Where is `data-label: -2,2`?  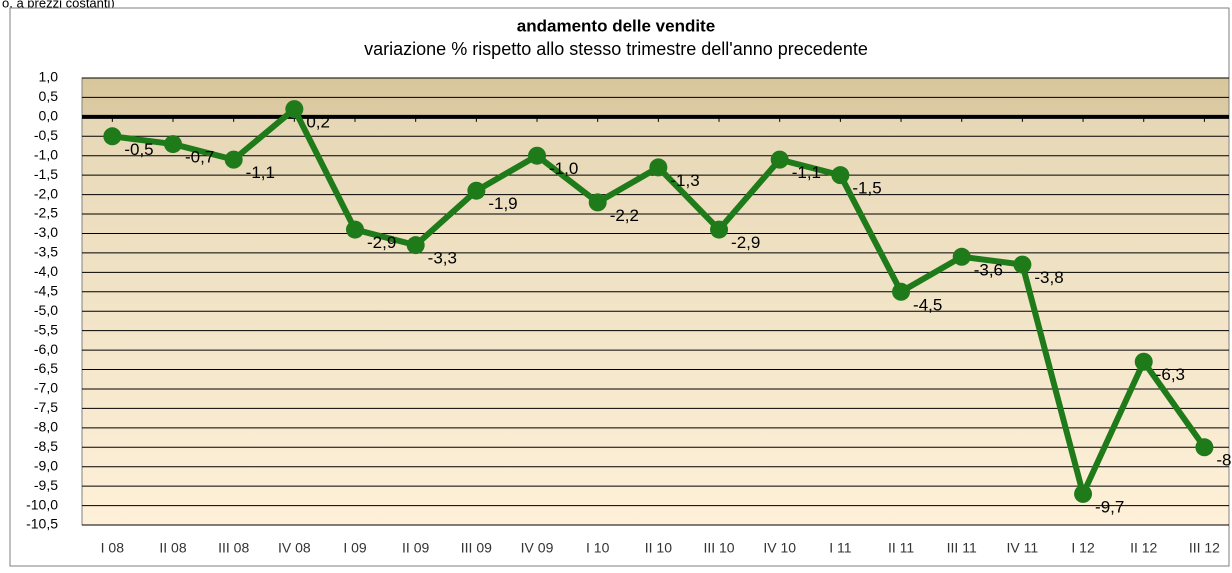 data-label: -2,2 is located at coordinates (624, 215).